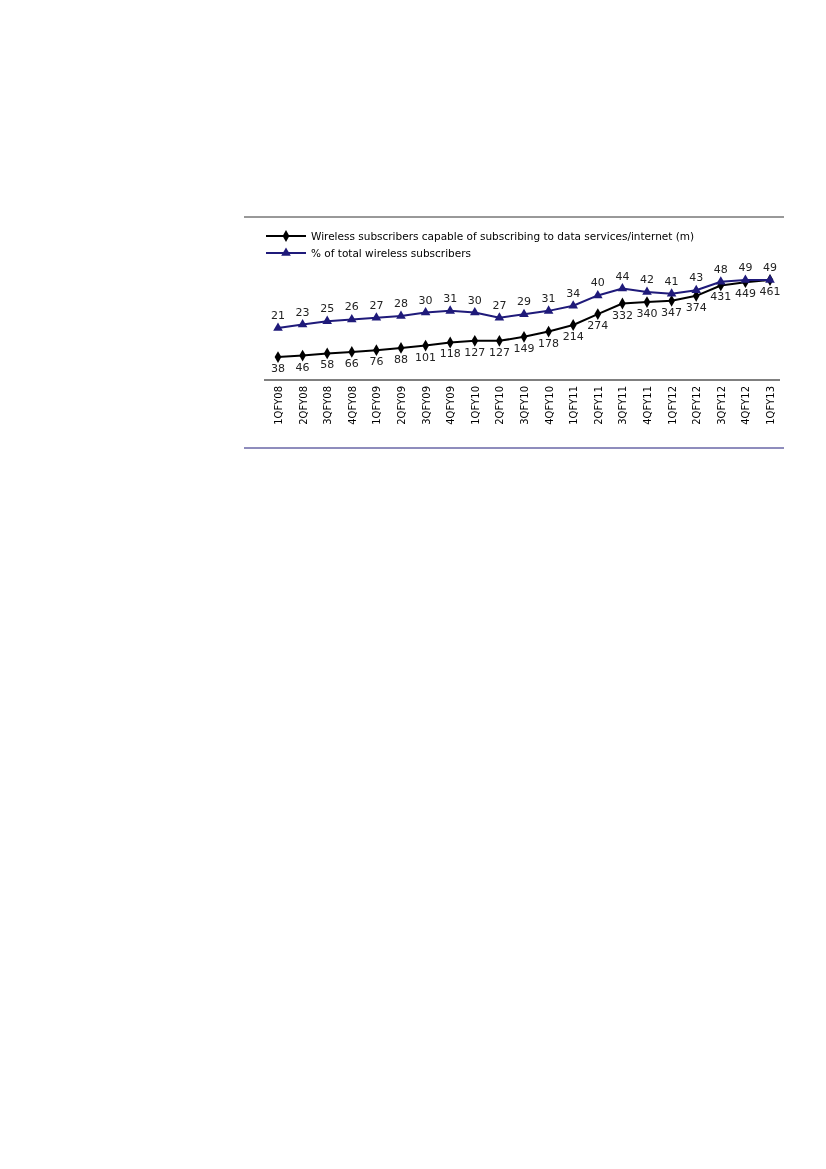 The height and width of the screenshot is (1169, 826). Describe the element at coordinates (475, 405) in the screenshot. I see `x-tick-label: 1QFY10` at that location.